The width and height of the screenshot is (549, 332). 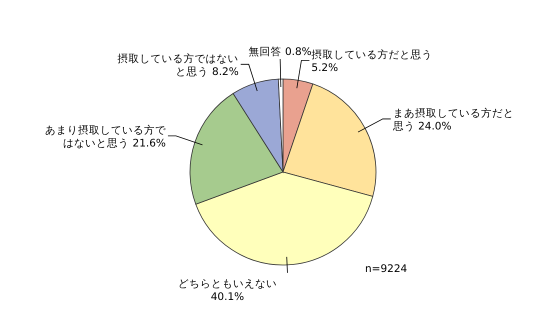 I want to click on slice-label: どちらともいえない, so click(x=227, y=284).